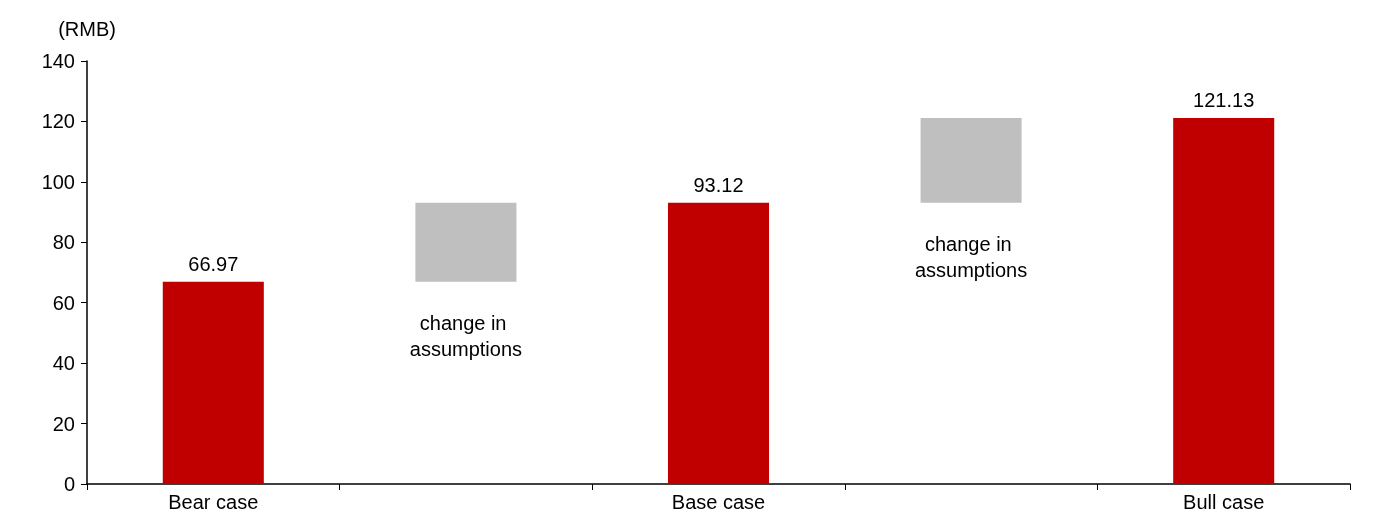 Image resolution: width=1373 pixels, height=524 pixels. Describe the element at coordinates (69, 484) in the screenshot. I see `y-tick-label: 0` at that location.